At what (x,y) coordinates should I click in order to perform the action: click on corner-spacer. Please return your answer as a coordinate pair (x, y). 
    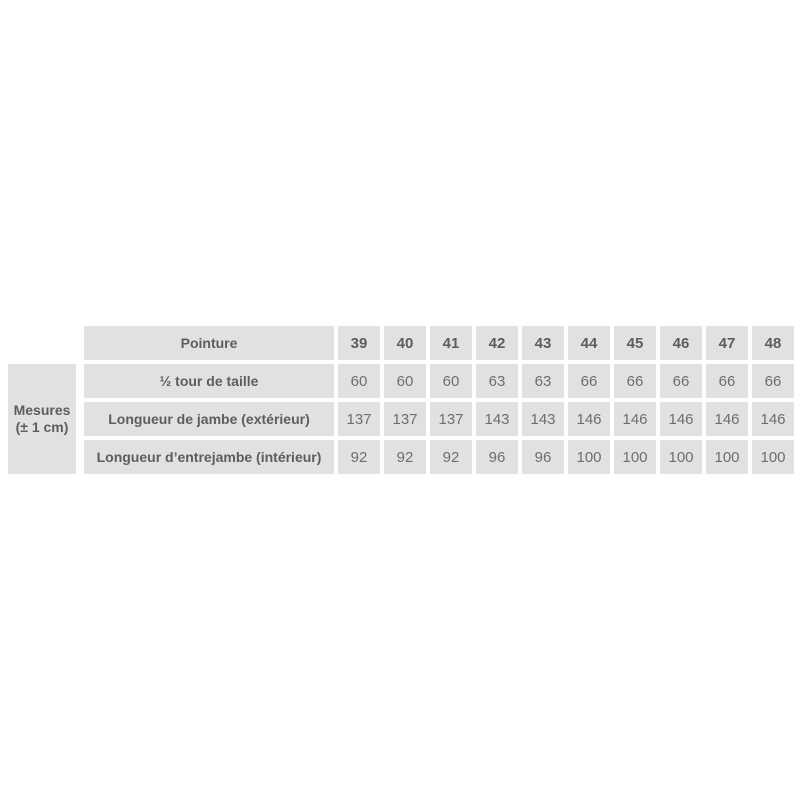
    Looking at the image, I should click on (44, 343).